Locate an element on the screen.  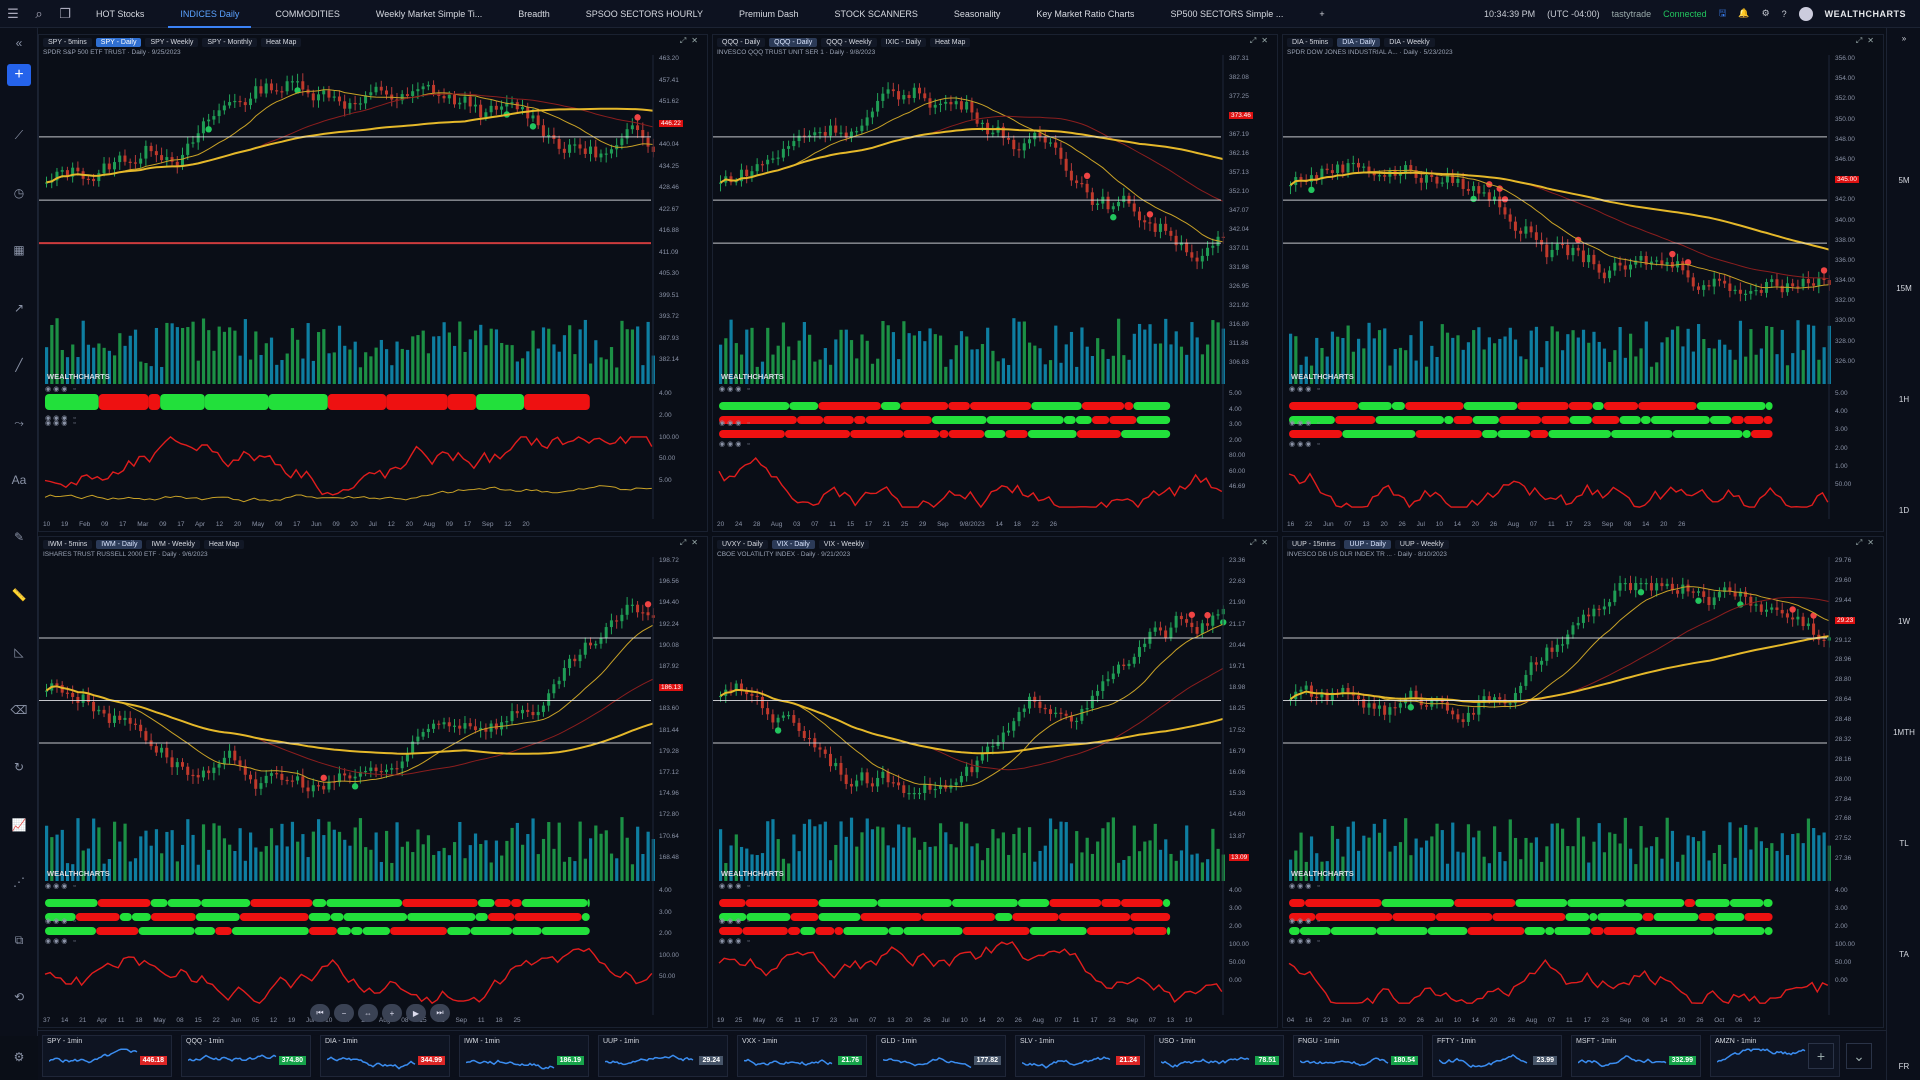
panel-tab: DIA - Weekly is located at coordinates (1409, 42).